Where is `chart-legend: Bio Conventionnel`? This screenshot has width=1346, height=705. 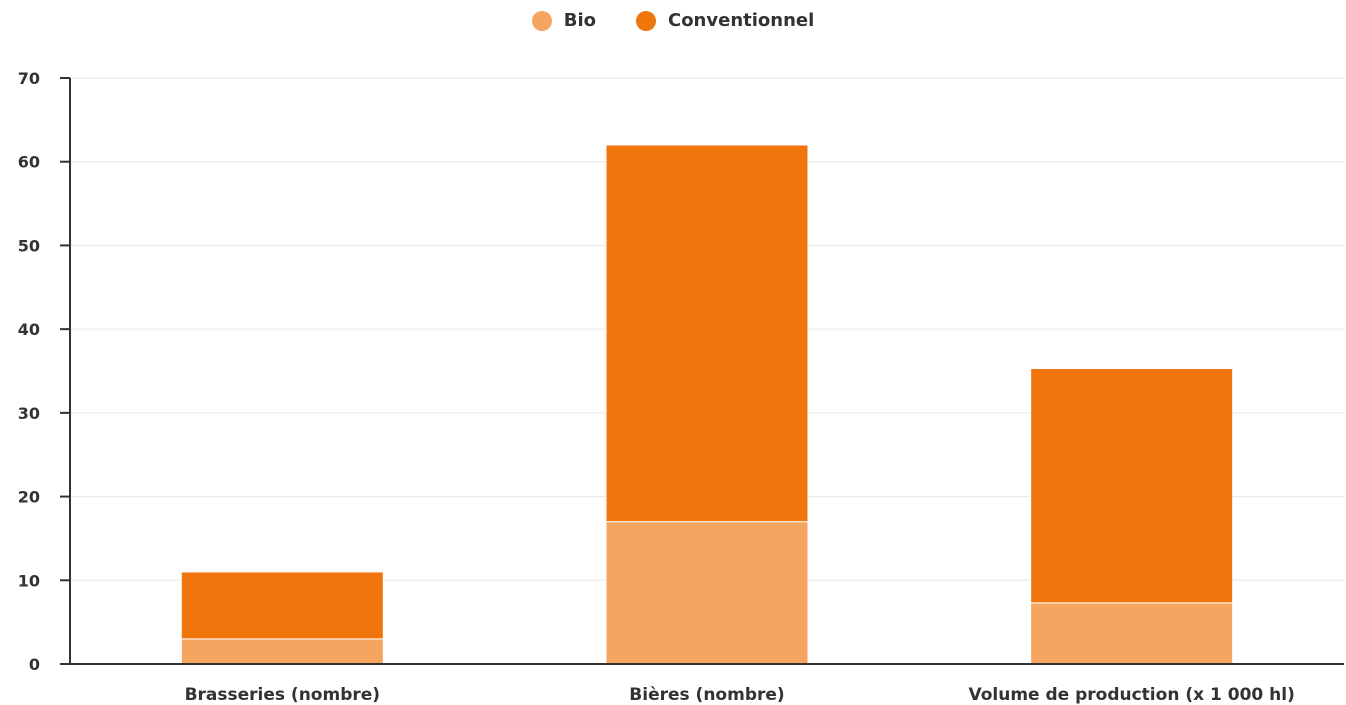 chart-legend: Bio Conventionnel is located at coordinates (673, 20).